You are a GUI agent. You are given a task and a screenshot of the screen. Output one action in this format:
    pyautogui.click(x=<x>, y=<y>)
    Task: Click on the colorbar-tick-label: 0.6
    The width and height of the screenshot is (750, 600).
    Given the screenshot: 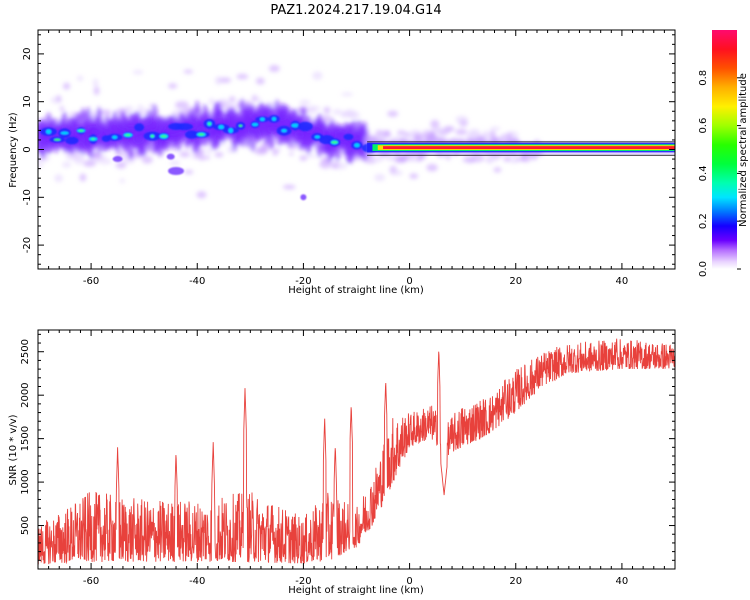 What is the action you would take?
    pyautogui.click(x=703, y=126)
    